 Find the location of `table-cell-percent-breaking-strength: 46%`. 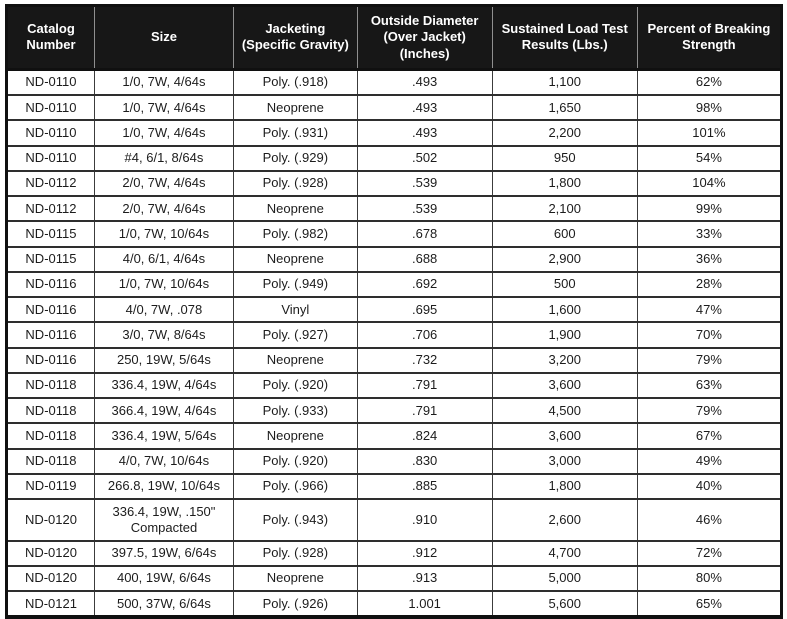

table-cell-percent-breaking-strength: 46% is located at coordinates (709, 519).